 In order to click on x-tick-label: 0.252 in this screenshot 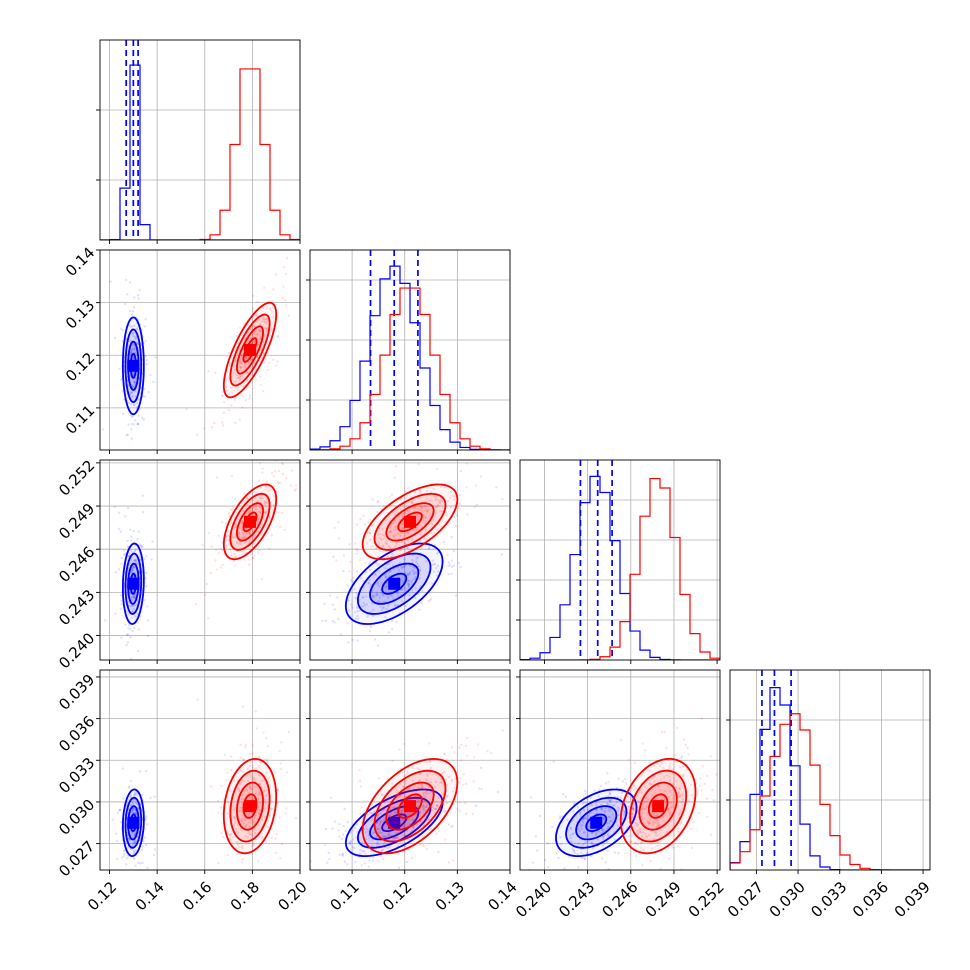, I will do `click(706, 899)`.